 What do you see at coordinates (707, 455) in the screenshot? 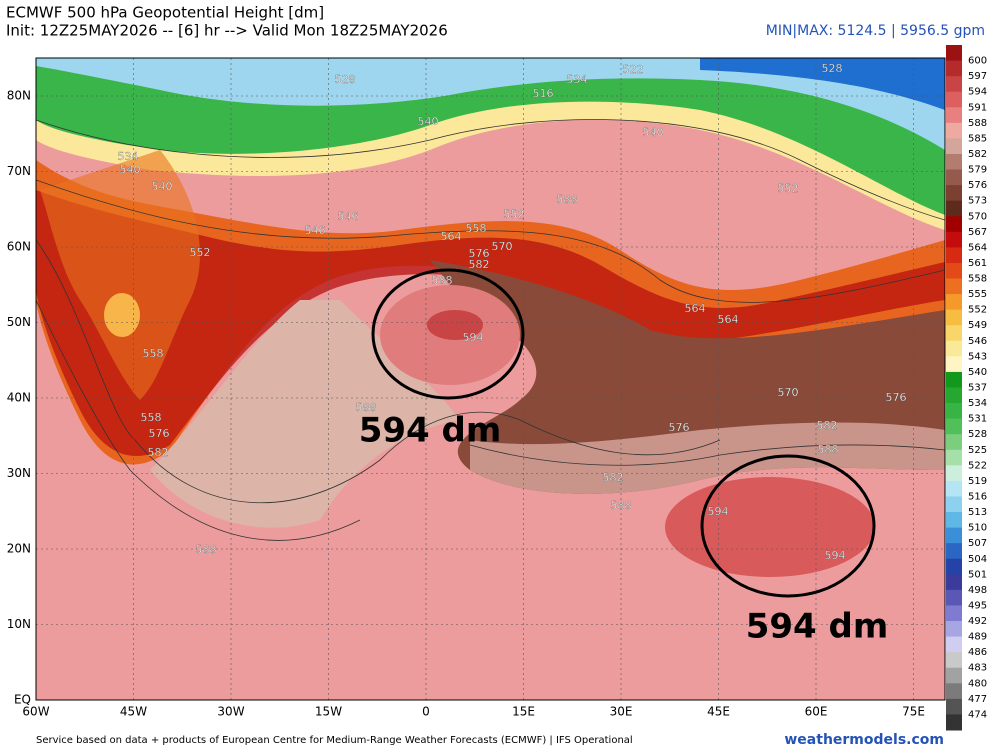
I see `contour` at bounding box center [707, 455].